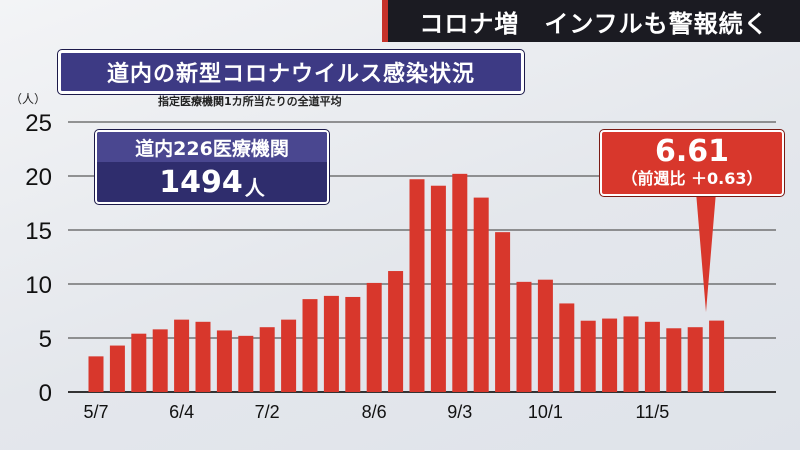  I want to click on x-axis-ticks: 5/7 6/4 7/2 8/6 9/3 10/1 11/5, so click(376, 412).